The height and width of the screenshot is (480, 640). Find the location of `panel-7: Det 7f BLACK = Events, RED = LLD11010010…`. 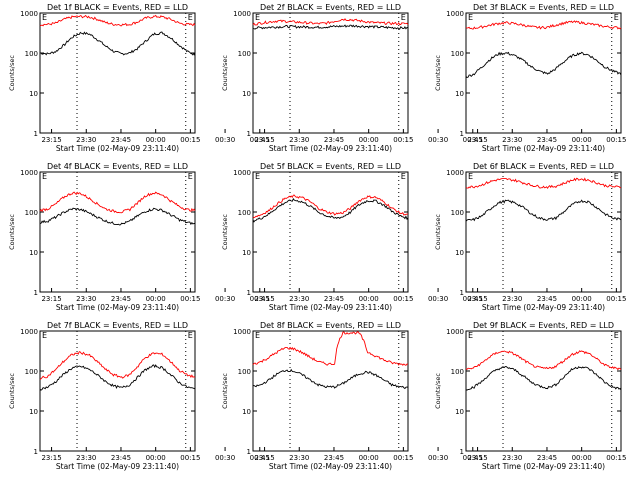

panel-7: Det 7f BLACK = Events, RED = LLD11010010… is located at coordinates (139, 396).